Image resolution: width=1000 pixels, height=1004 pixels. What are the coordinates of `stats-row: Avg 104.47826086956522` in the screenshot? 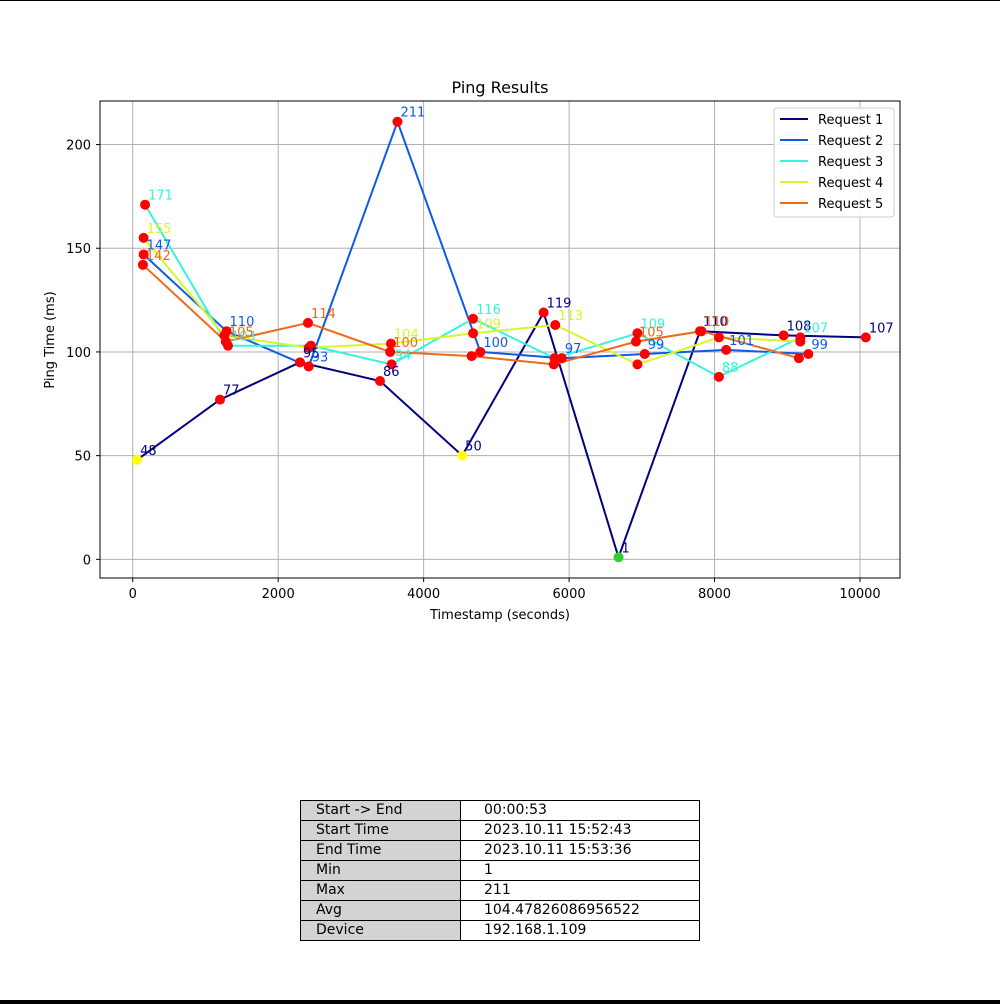 It's located at (500, 910).